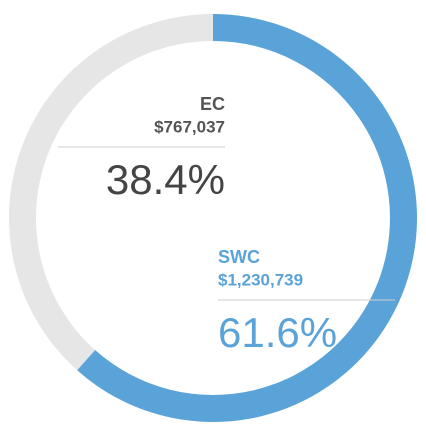  I want to click on category-label: EC, so click(212, 104).